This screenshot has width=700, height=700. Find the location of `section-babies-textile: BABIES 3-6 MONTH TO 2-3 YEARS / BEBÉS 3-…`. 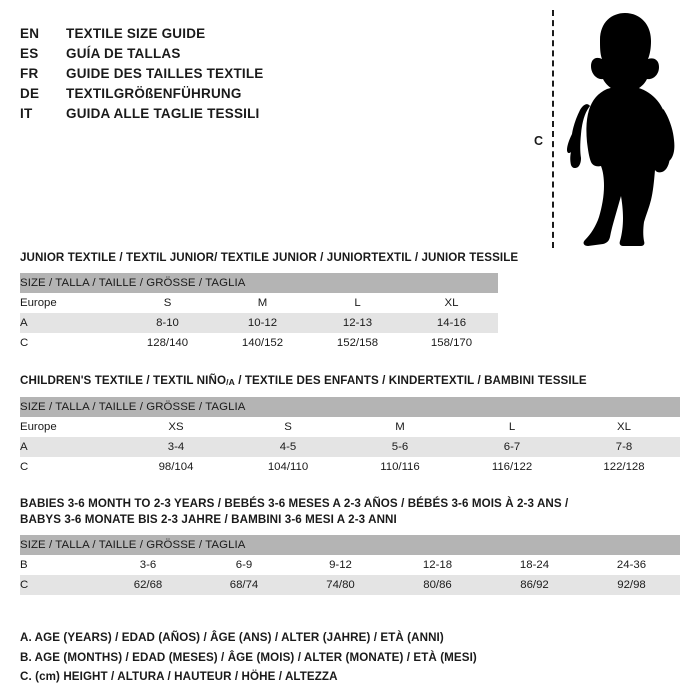

section-babies-textile: BABIES 3-6 MONTH TO 2-3 YEARS / BEBÉS 3-… is located at coordinates (350, 545).